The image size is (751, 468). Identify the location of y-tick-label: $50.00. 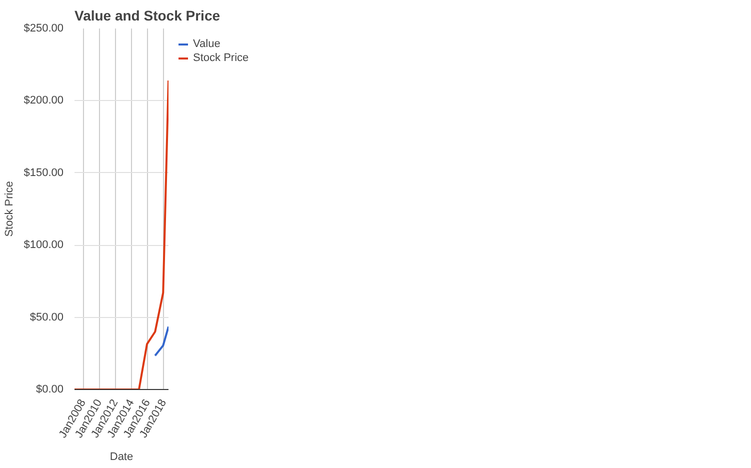
(47, 317).